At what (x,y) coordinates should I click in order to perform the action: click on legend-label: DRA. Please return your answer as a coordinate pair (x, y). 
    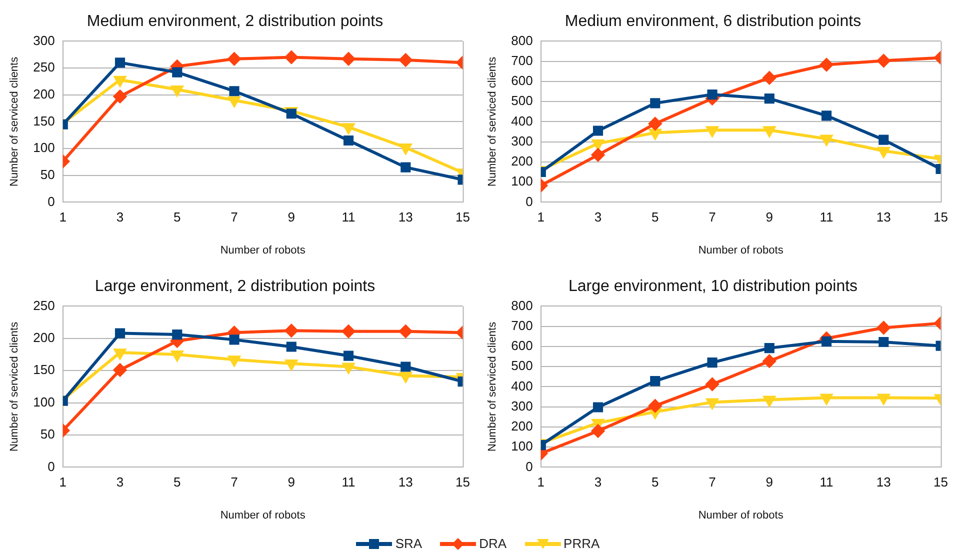
    Looking at the image, I should click on (493, 543).